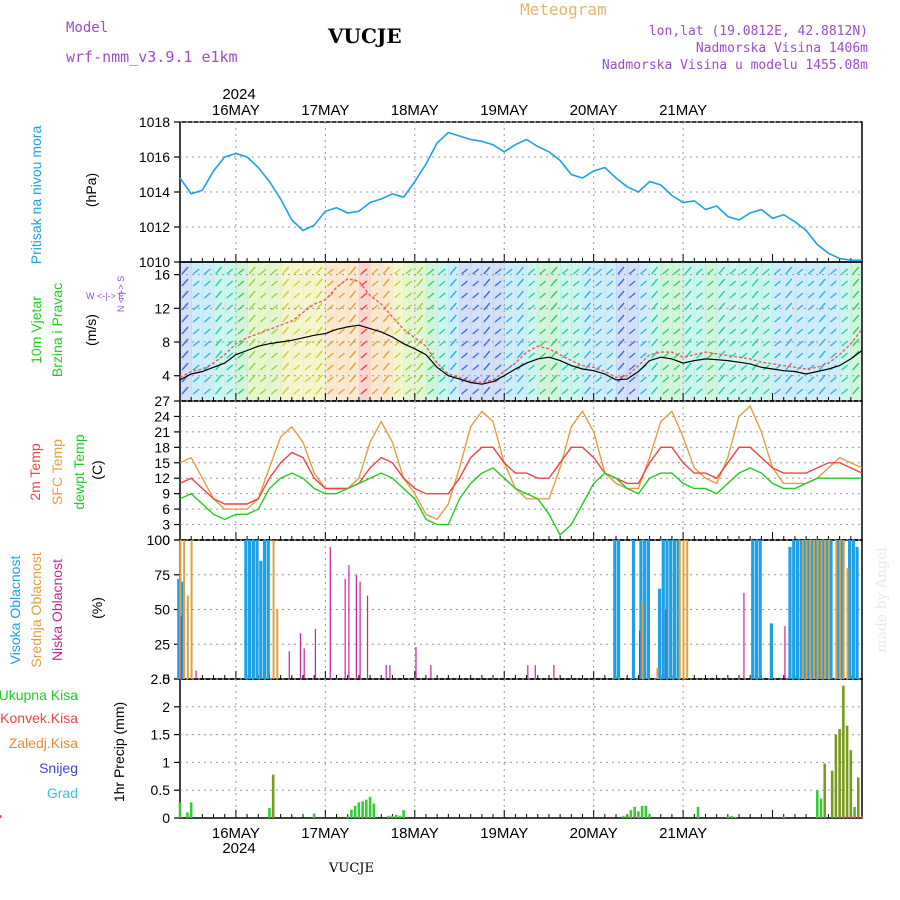  Describe the element at coordinates (521, 748) in the screenshot. I see `precip-frame` at that location.